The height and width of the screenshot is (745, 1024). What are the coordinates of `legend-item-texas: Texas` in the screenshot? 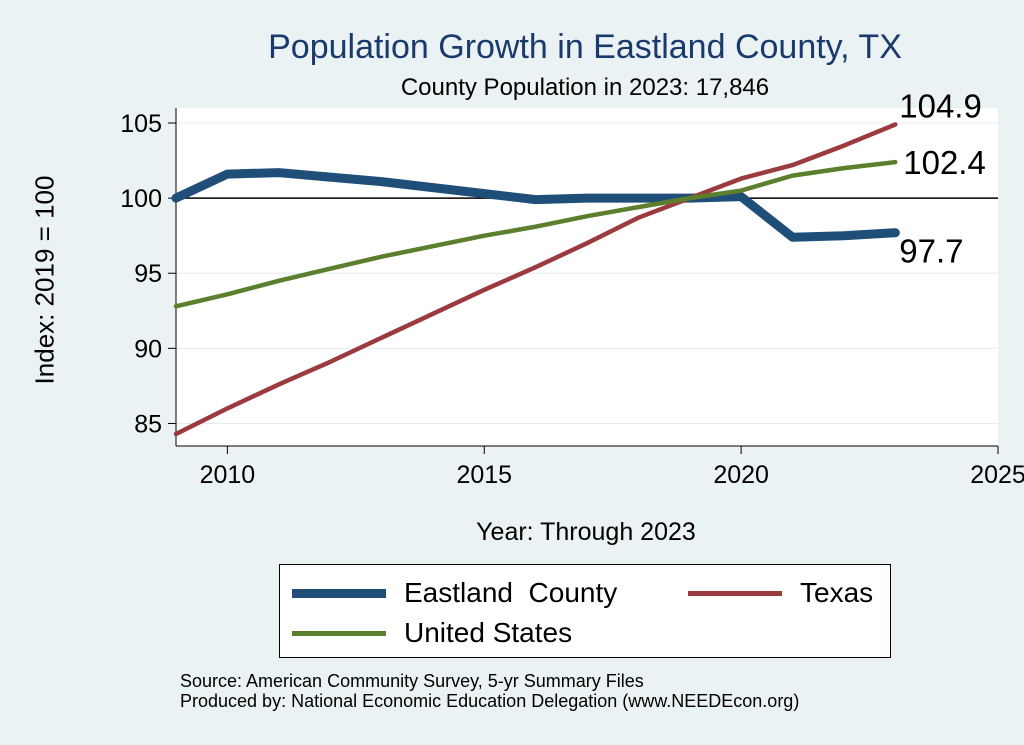 It's located at (780, 593).